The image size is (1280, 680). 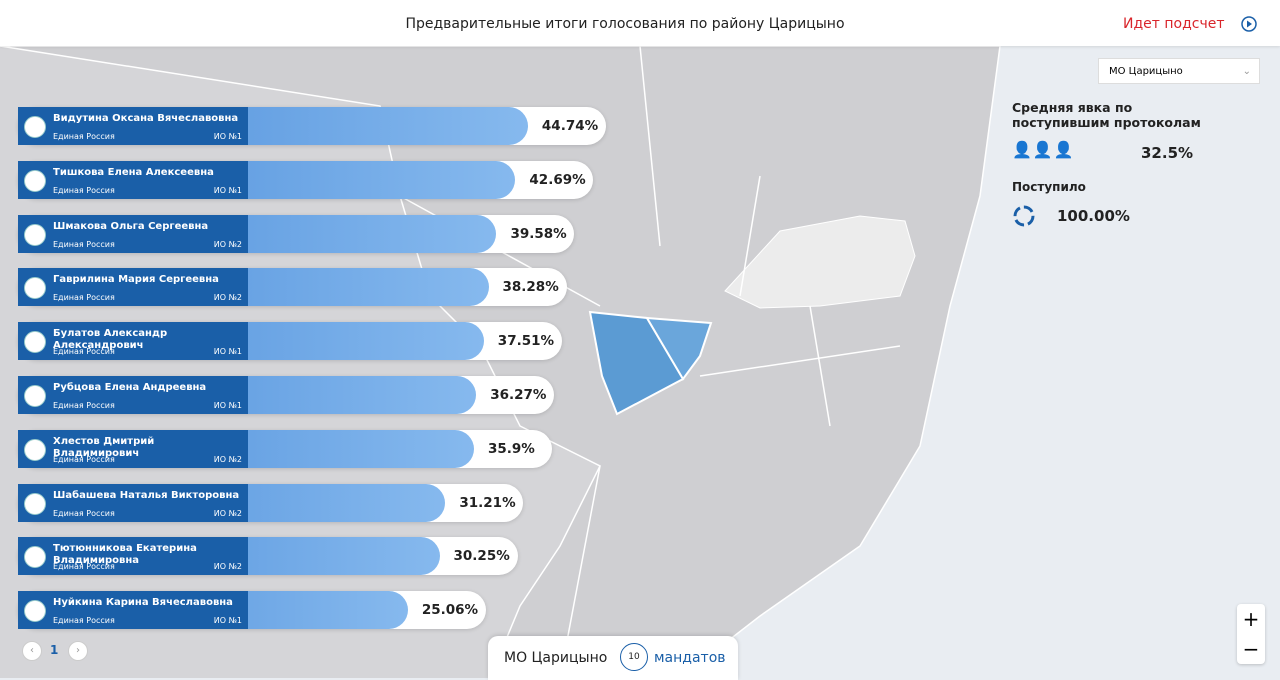 What do you see at coordinates (538, 233) in the screenshot?
I see `percent-label: 39.58%` at bounding box center [538, 233].